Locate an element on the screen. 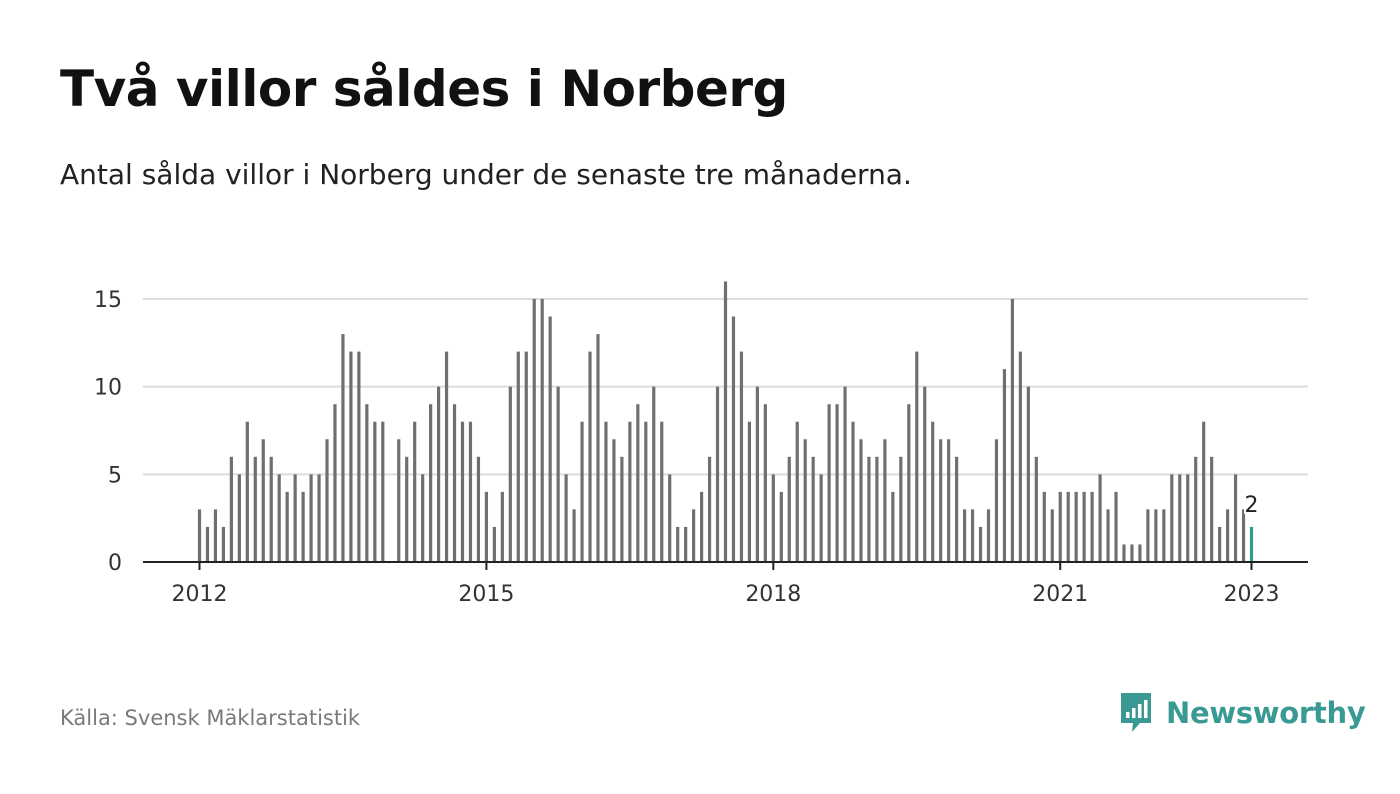 Image resolution: width=1400 pixels, height=794 pixels. x-tick-label: 2012 is located at coordinates (200, 594).